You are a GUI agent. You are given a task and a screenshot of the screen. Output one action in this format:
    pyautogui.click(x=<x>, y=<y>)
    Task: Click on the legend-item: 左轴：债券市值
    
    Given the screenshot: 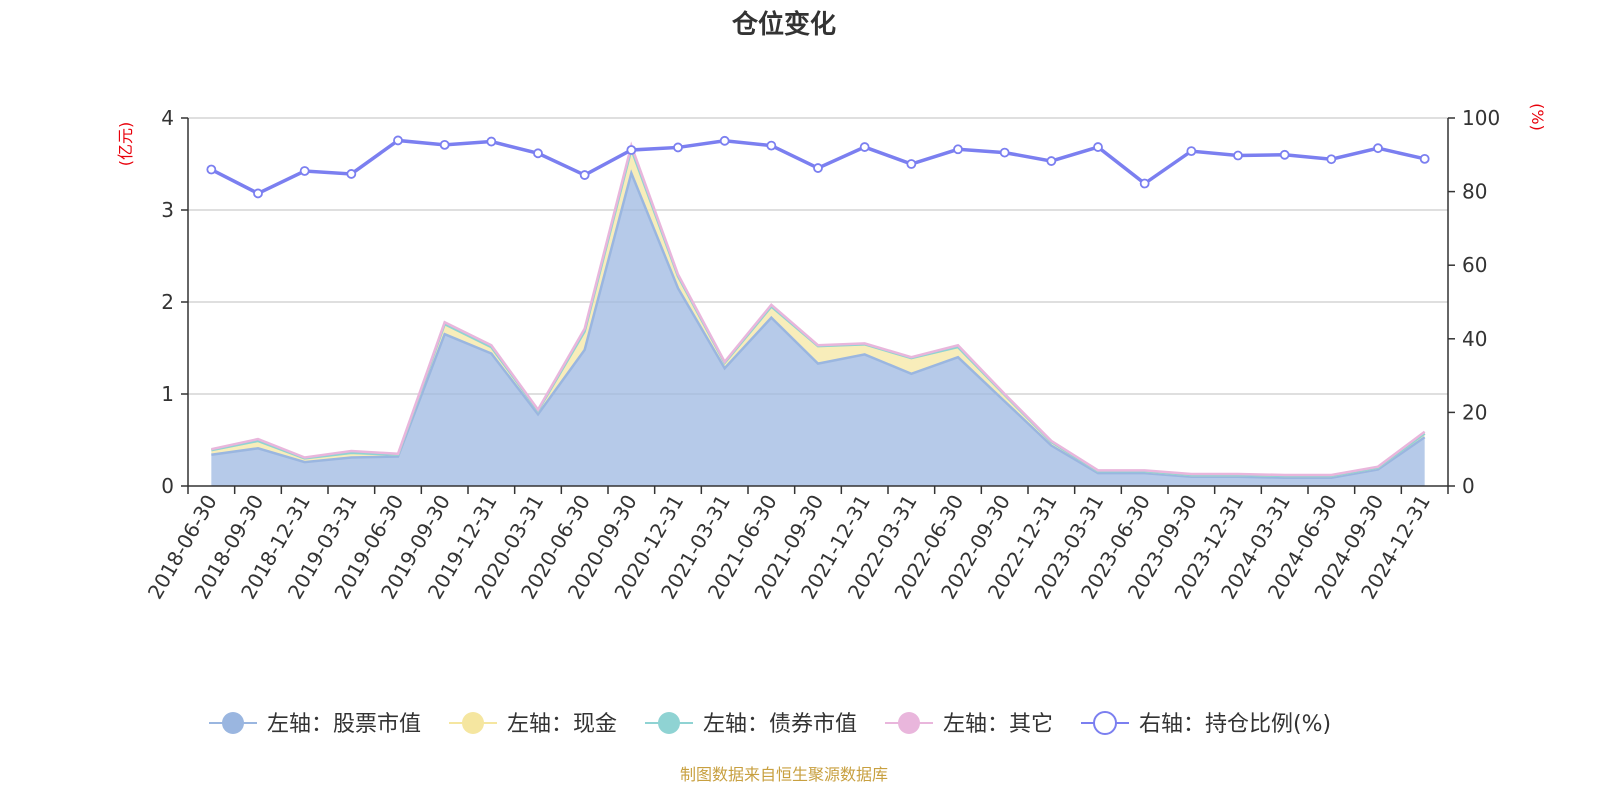 What is the action you would take?
    pyautogui.click(x=751, y=724)
    